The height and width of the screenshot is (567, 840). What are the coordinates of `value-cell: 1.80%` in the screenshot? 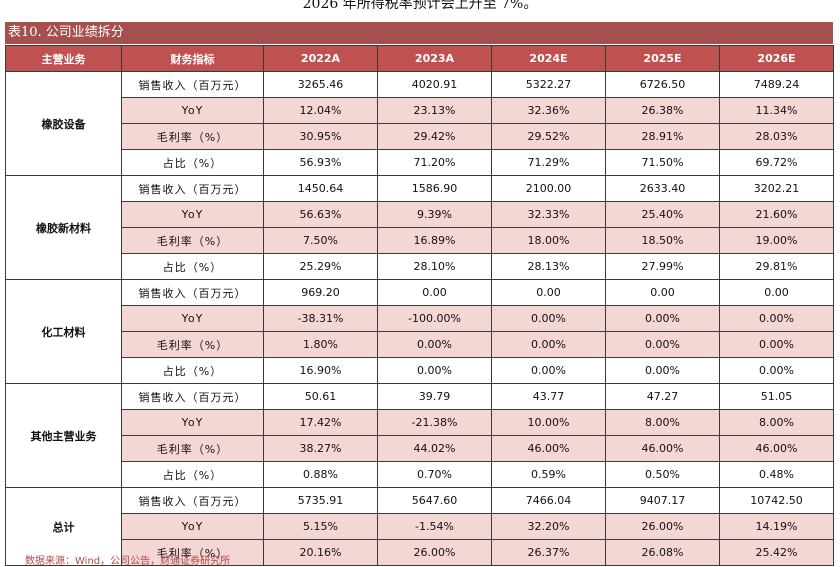 It's located at (320, 344).